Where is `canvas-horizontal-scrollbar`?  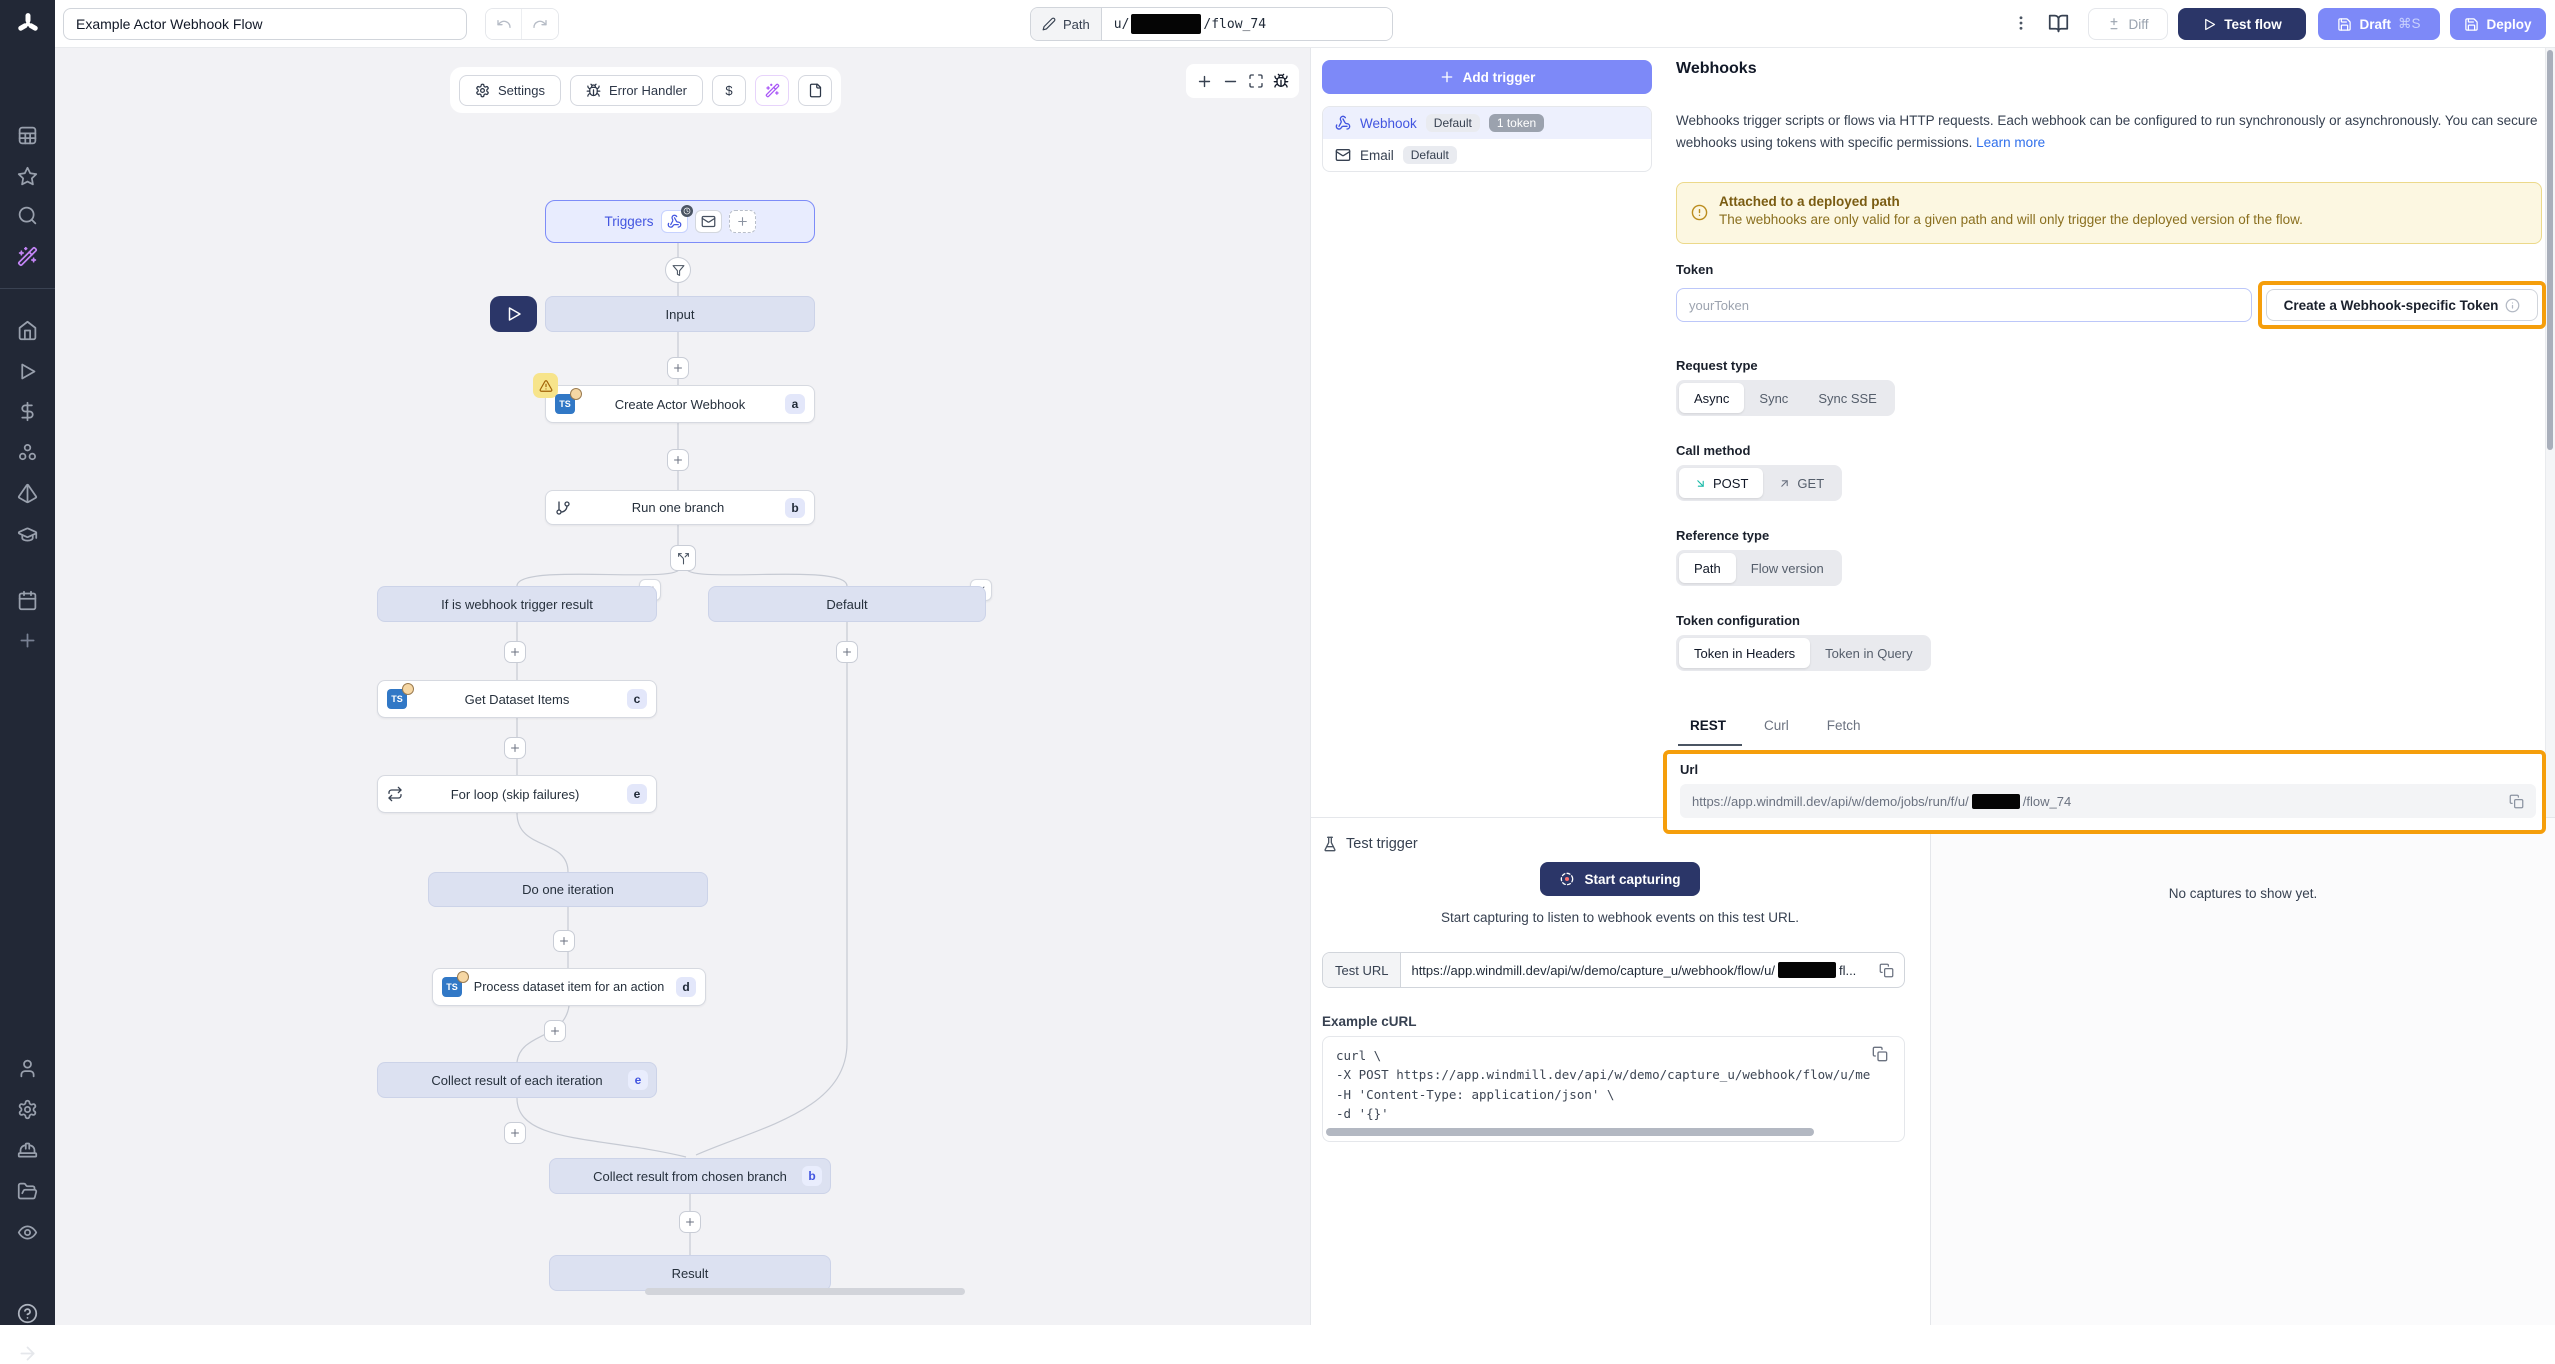
canvas-horizontal-scrollbar is located at coordinates (805, 1291).